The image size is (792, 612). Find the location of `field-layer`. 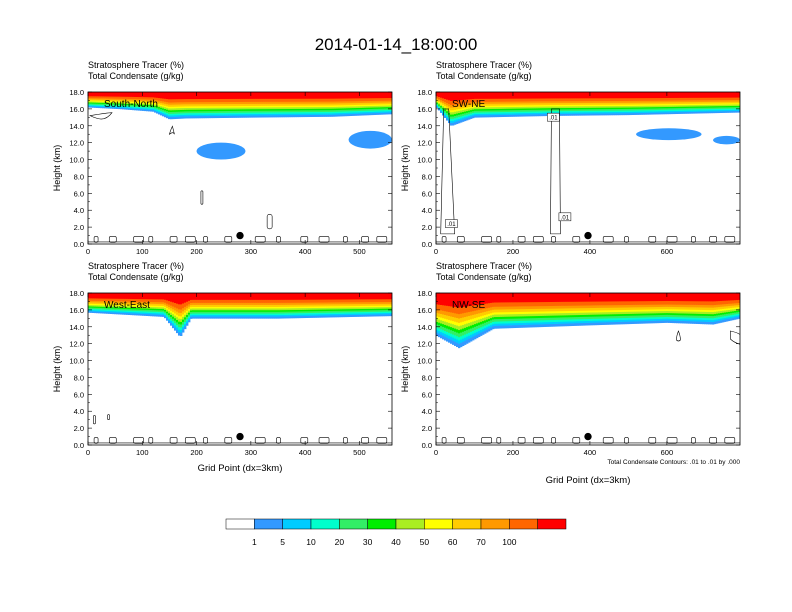

field-layer is located at coordinates (240, 368).